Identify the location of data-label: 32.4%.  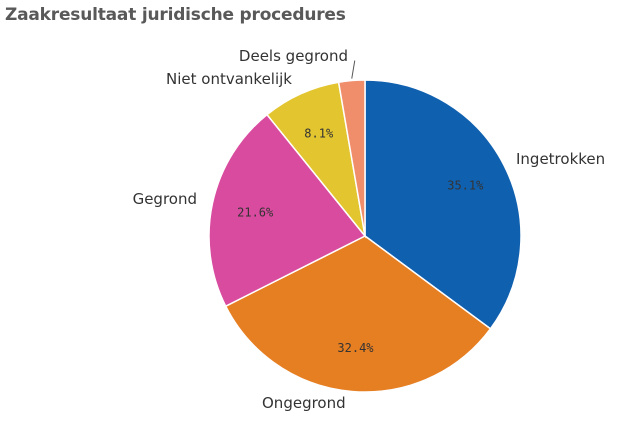
(355, 348).